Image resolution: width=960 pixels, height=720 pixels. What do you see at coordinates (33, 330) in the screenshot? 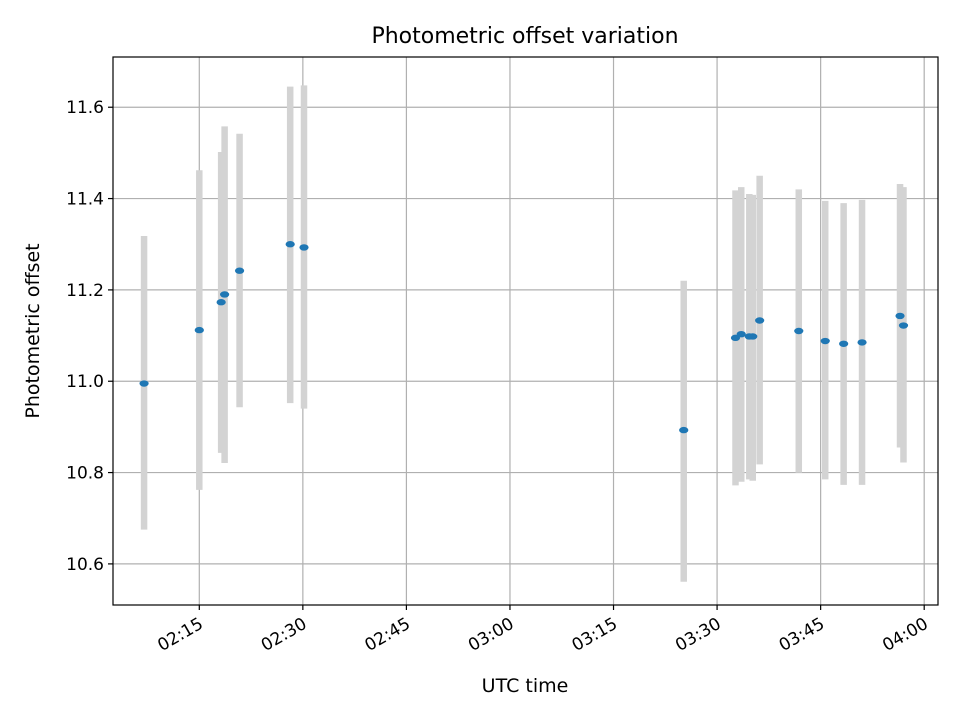
I see `y-axis-label: Photometric offset` at bounding box center [33, 330].